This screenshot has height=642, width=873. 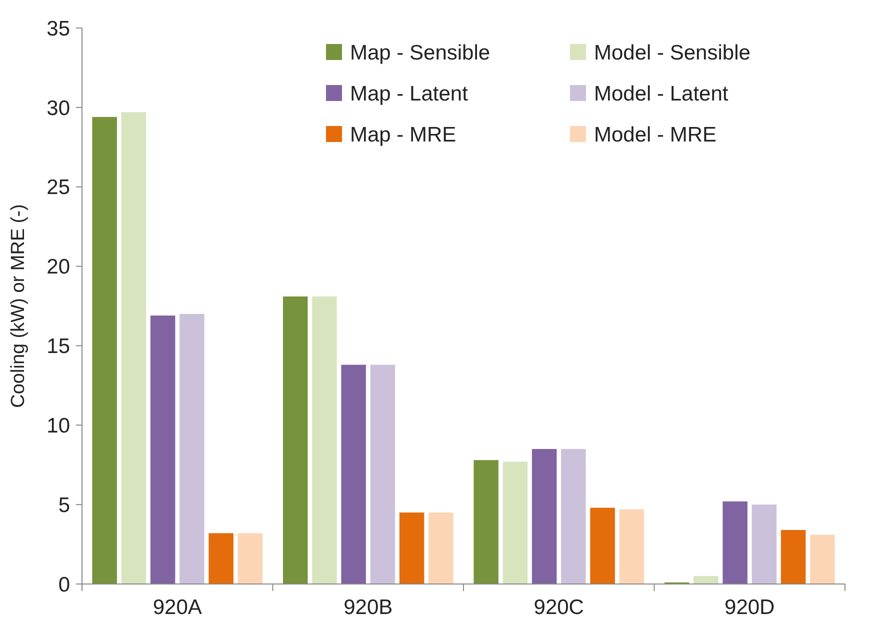 What do you see at coordinates (64, 584) in the screenshot?
I see `y-tick-label: 0` at bounding box center [64, 584].